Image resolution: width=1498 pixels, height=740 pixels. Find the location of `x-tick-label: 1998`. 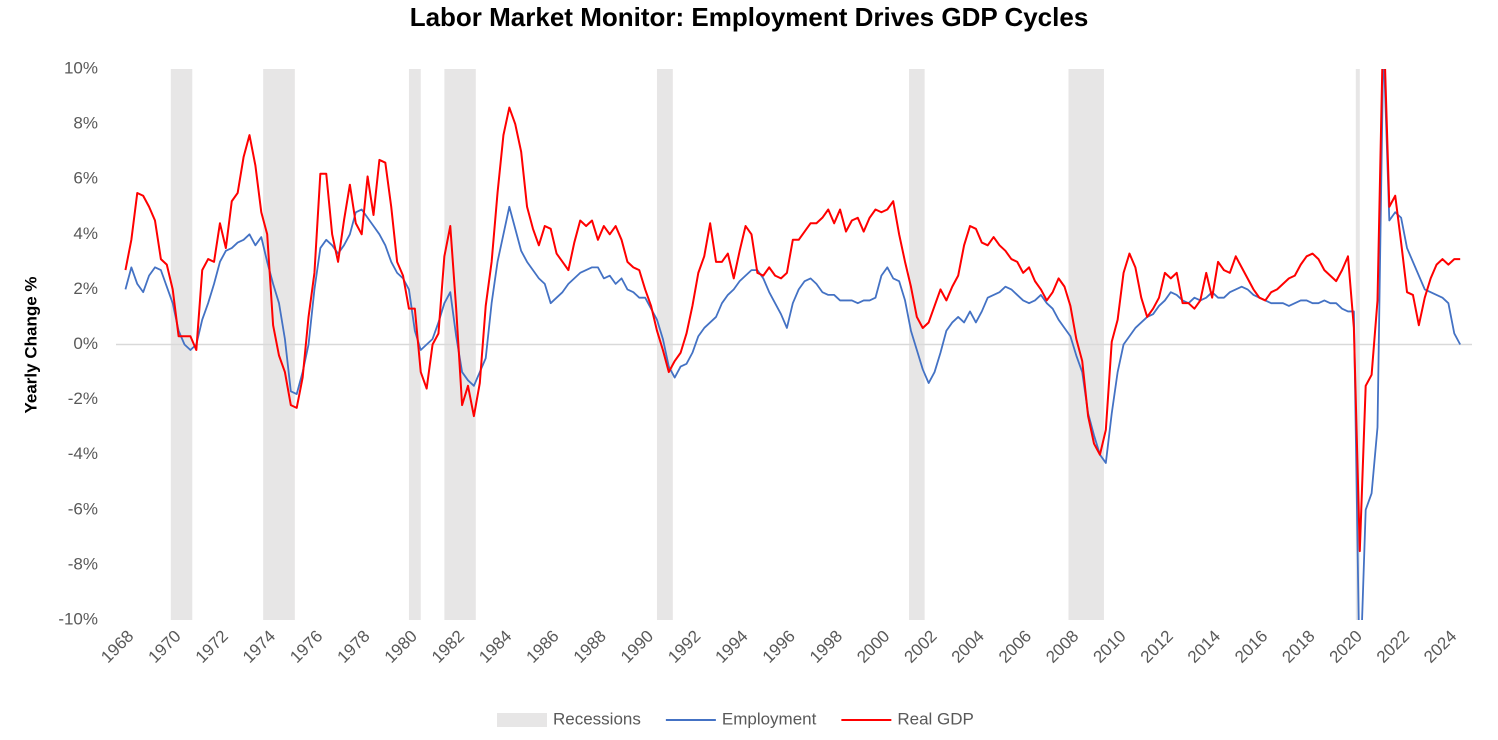

x-tick-label: 1998 is located at coordinates (826, 647).